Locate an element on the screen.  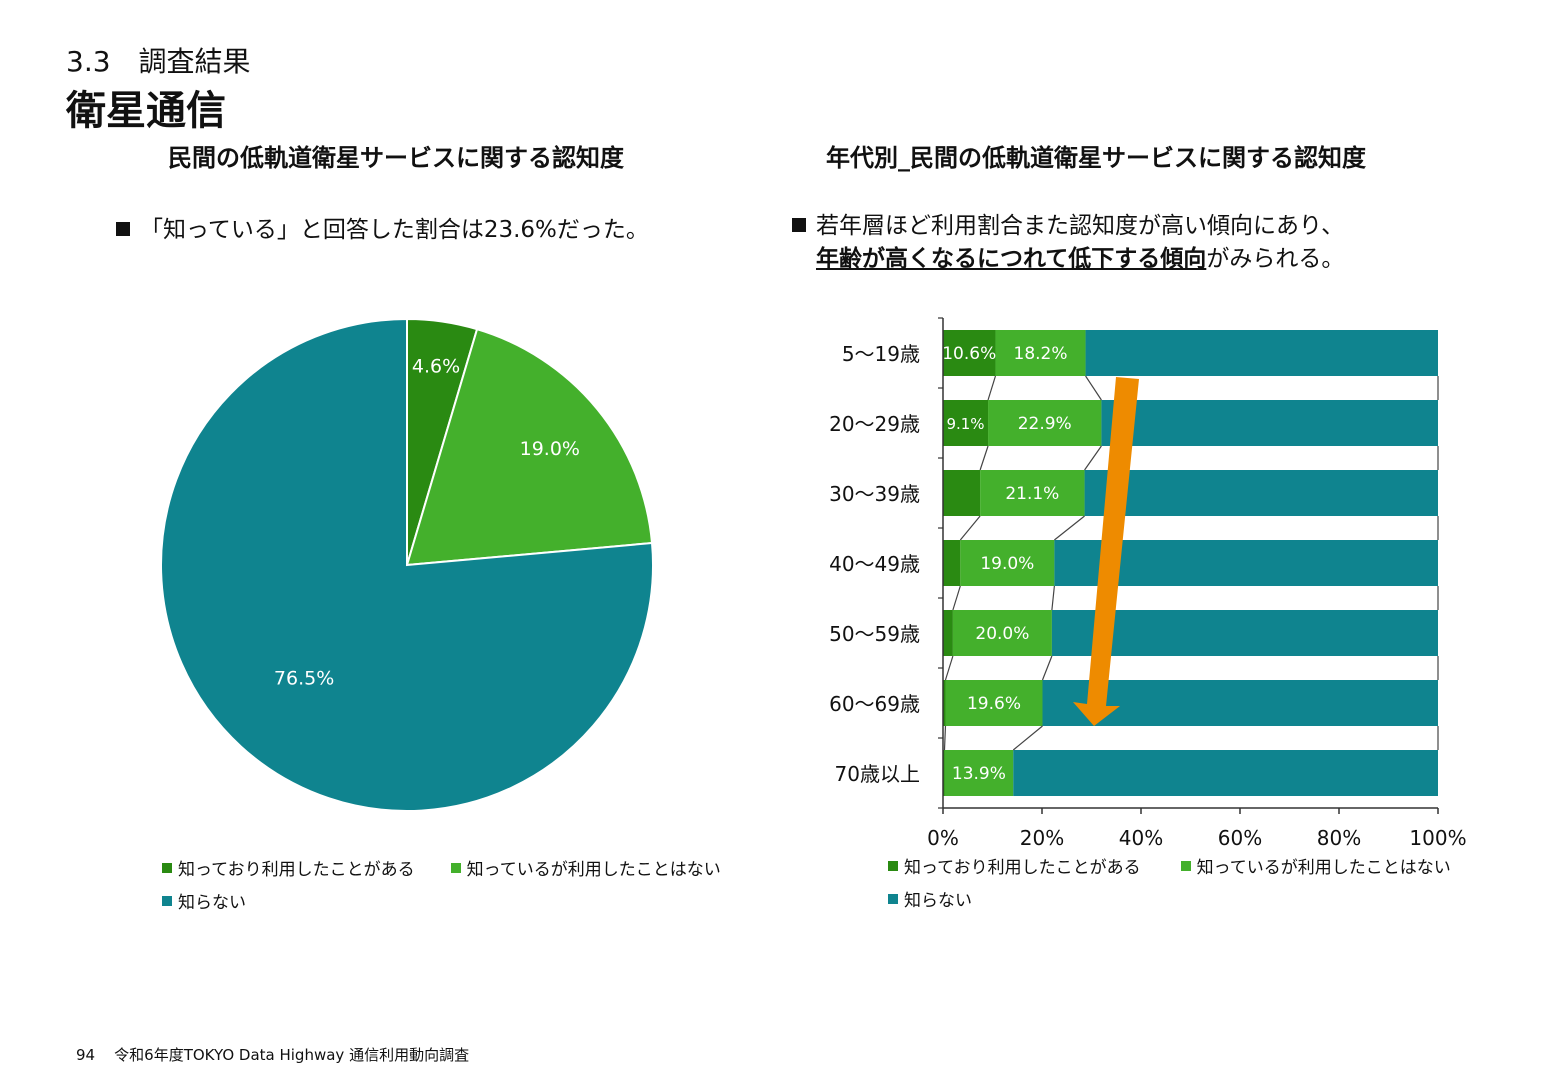
bar-data-label: 18.2% is located at coordinates (1041, 354).